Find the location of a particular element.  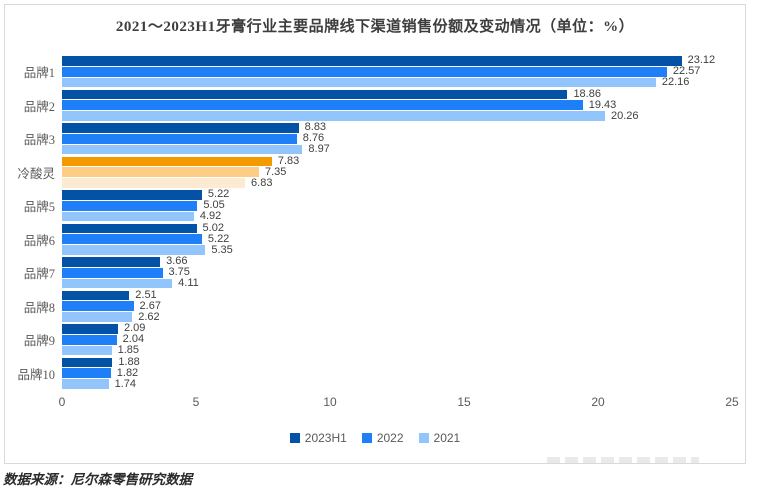

bar-group: 18.86 19.43 20.26 is located at coordinates (397, 104).